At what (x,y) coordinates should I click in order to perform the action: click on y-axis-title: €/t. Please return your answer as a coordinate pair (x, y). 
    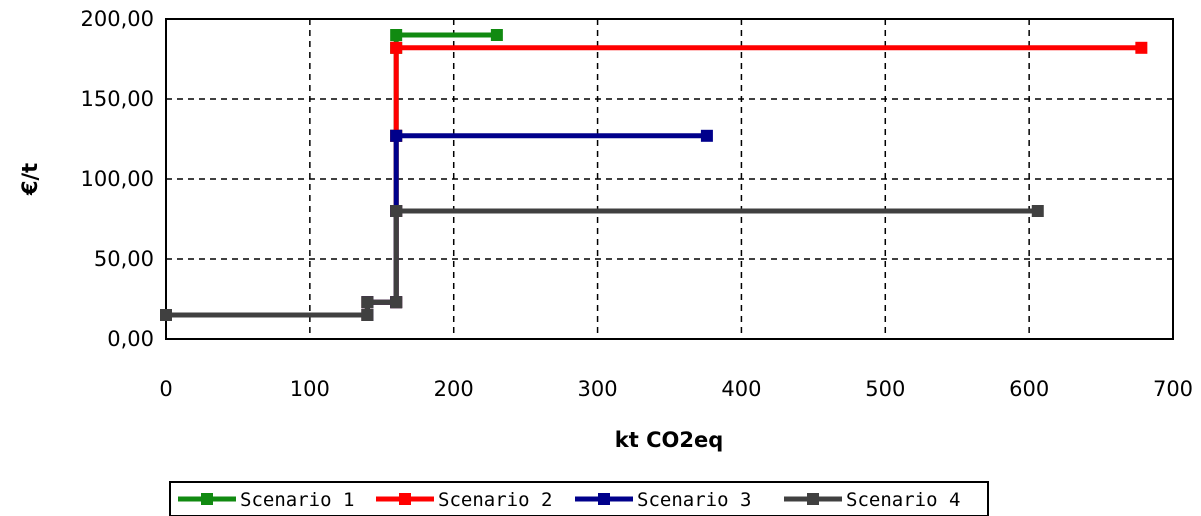
    Looking at the image, I should click on (30, 179).